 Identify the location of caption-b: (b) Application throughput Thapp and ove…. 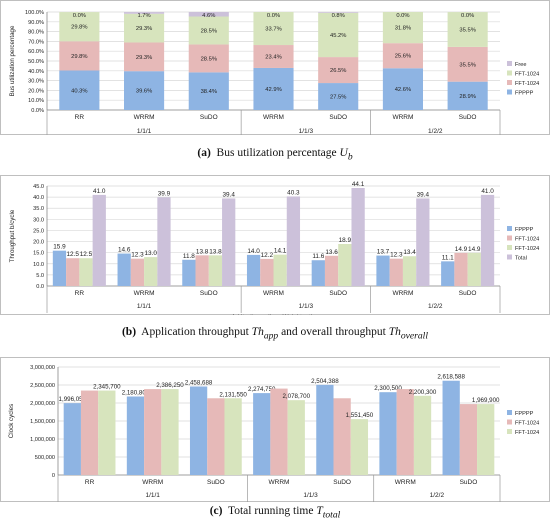
(275, 333).